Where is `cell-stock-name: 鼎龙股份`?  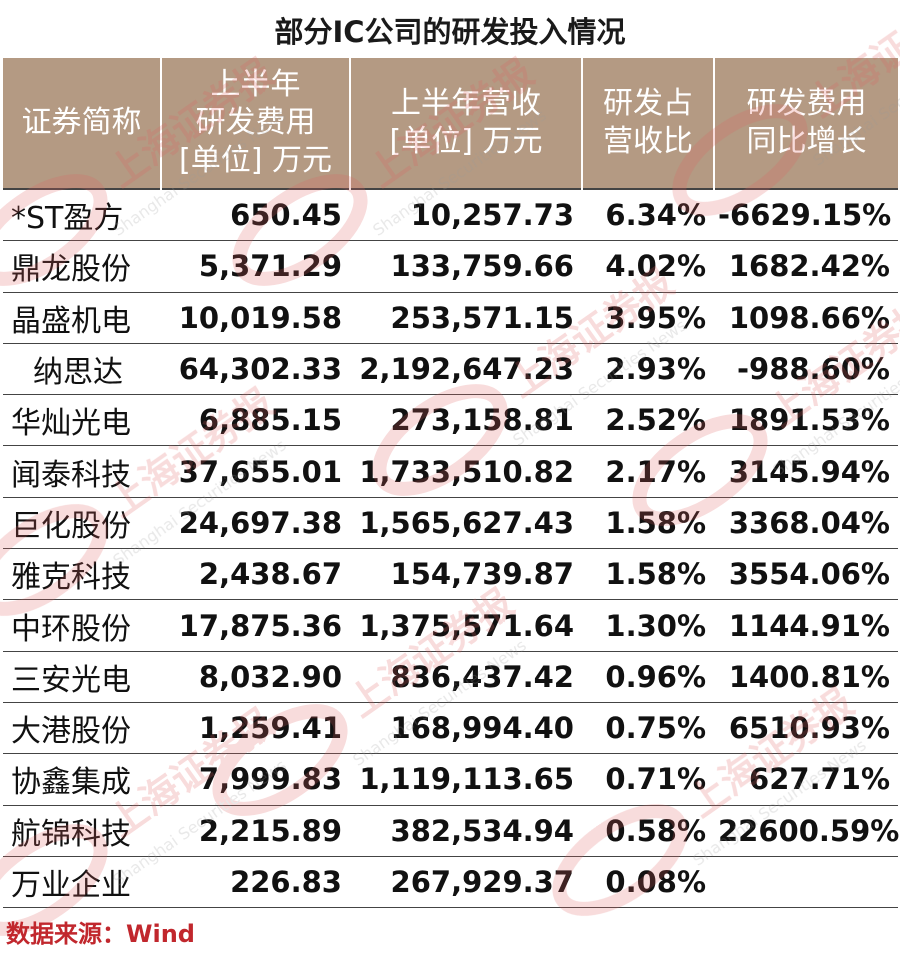 cell-stock-name: 鼎龙股份 is located at coordinates (82, 266).